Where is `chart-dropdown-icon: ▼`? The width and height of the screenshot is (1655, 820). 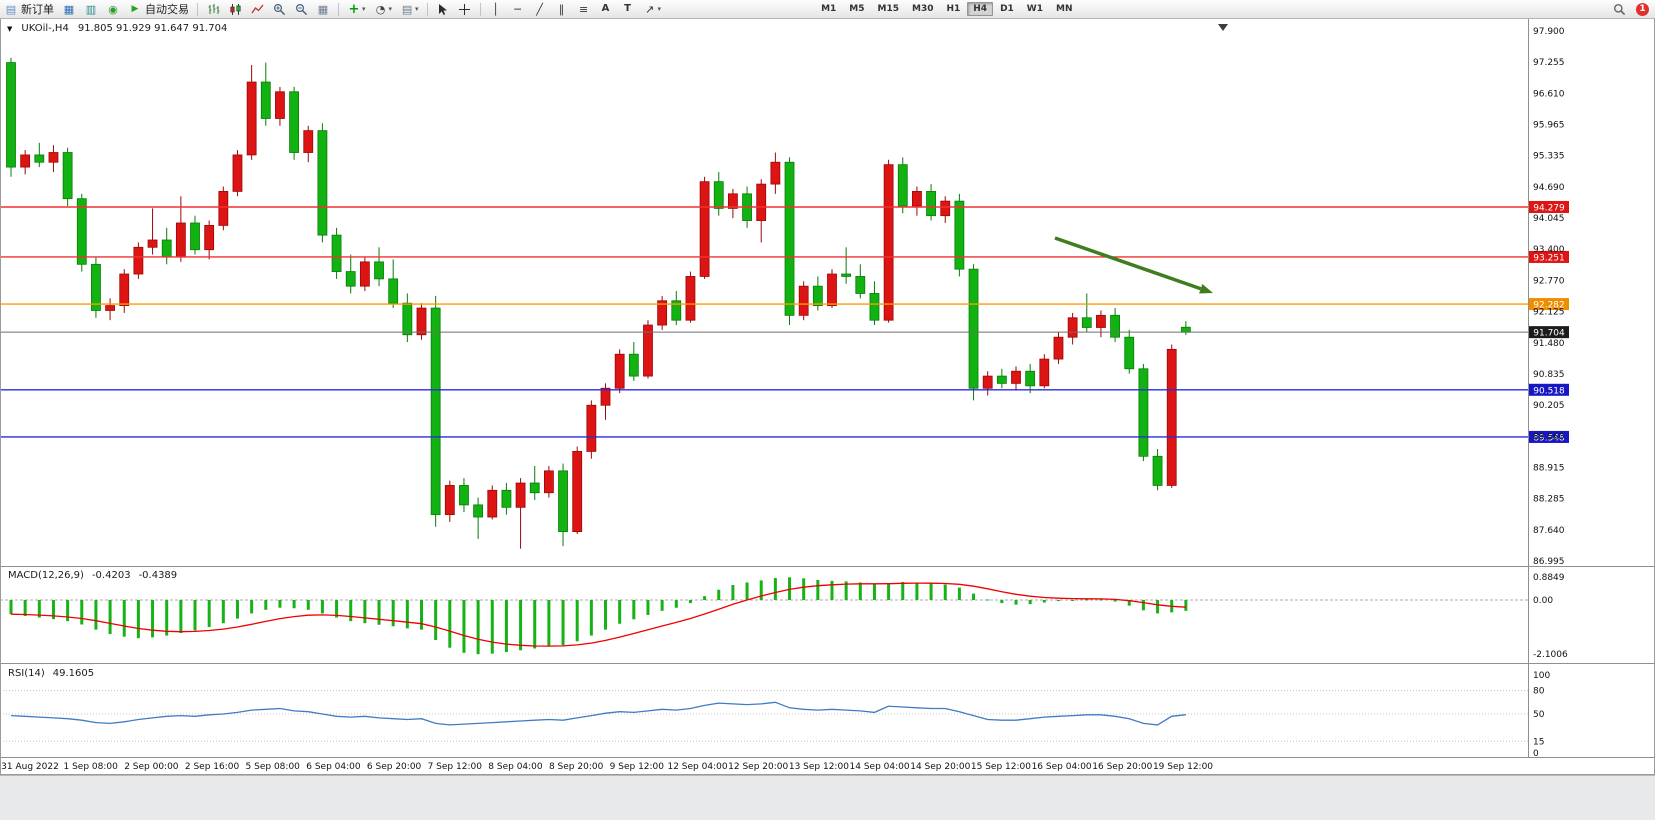 chart-dropdown-icon: ▼ is located at coordinates (10, 28).